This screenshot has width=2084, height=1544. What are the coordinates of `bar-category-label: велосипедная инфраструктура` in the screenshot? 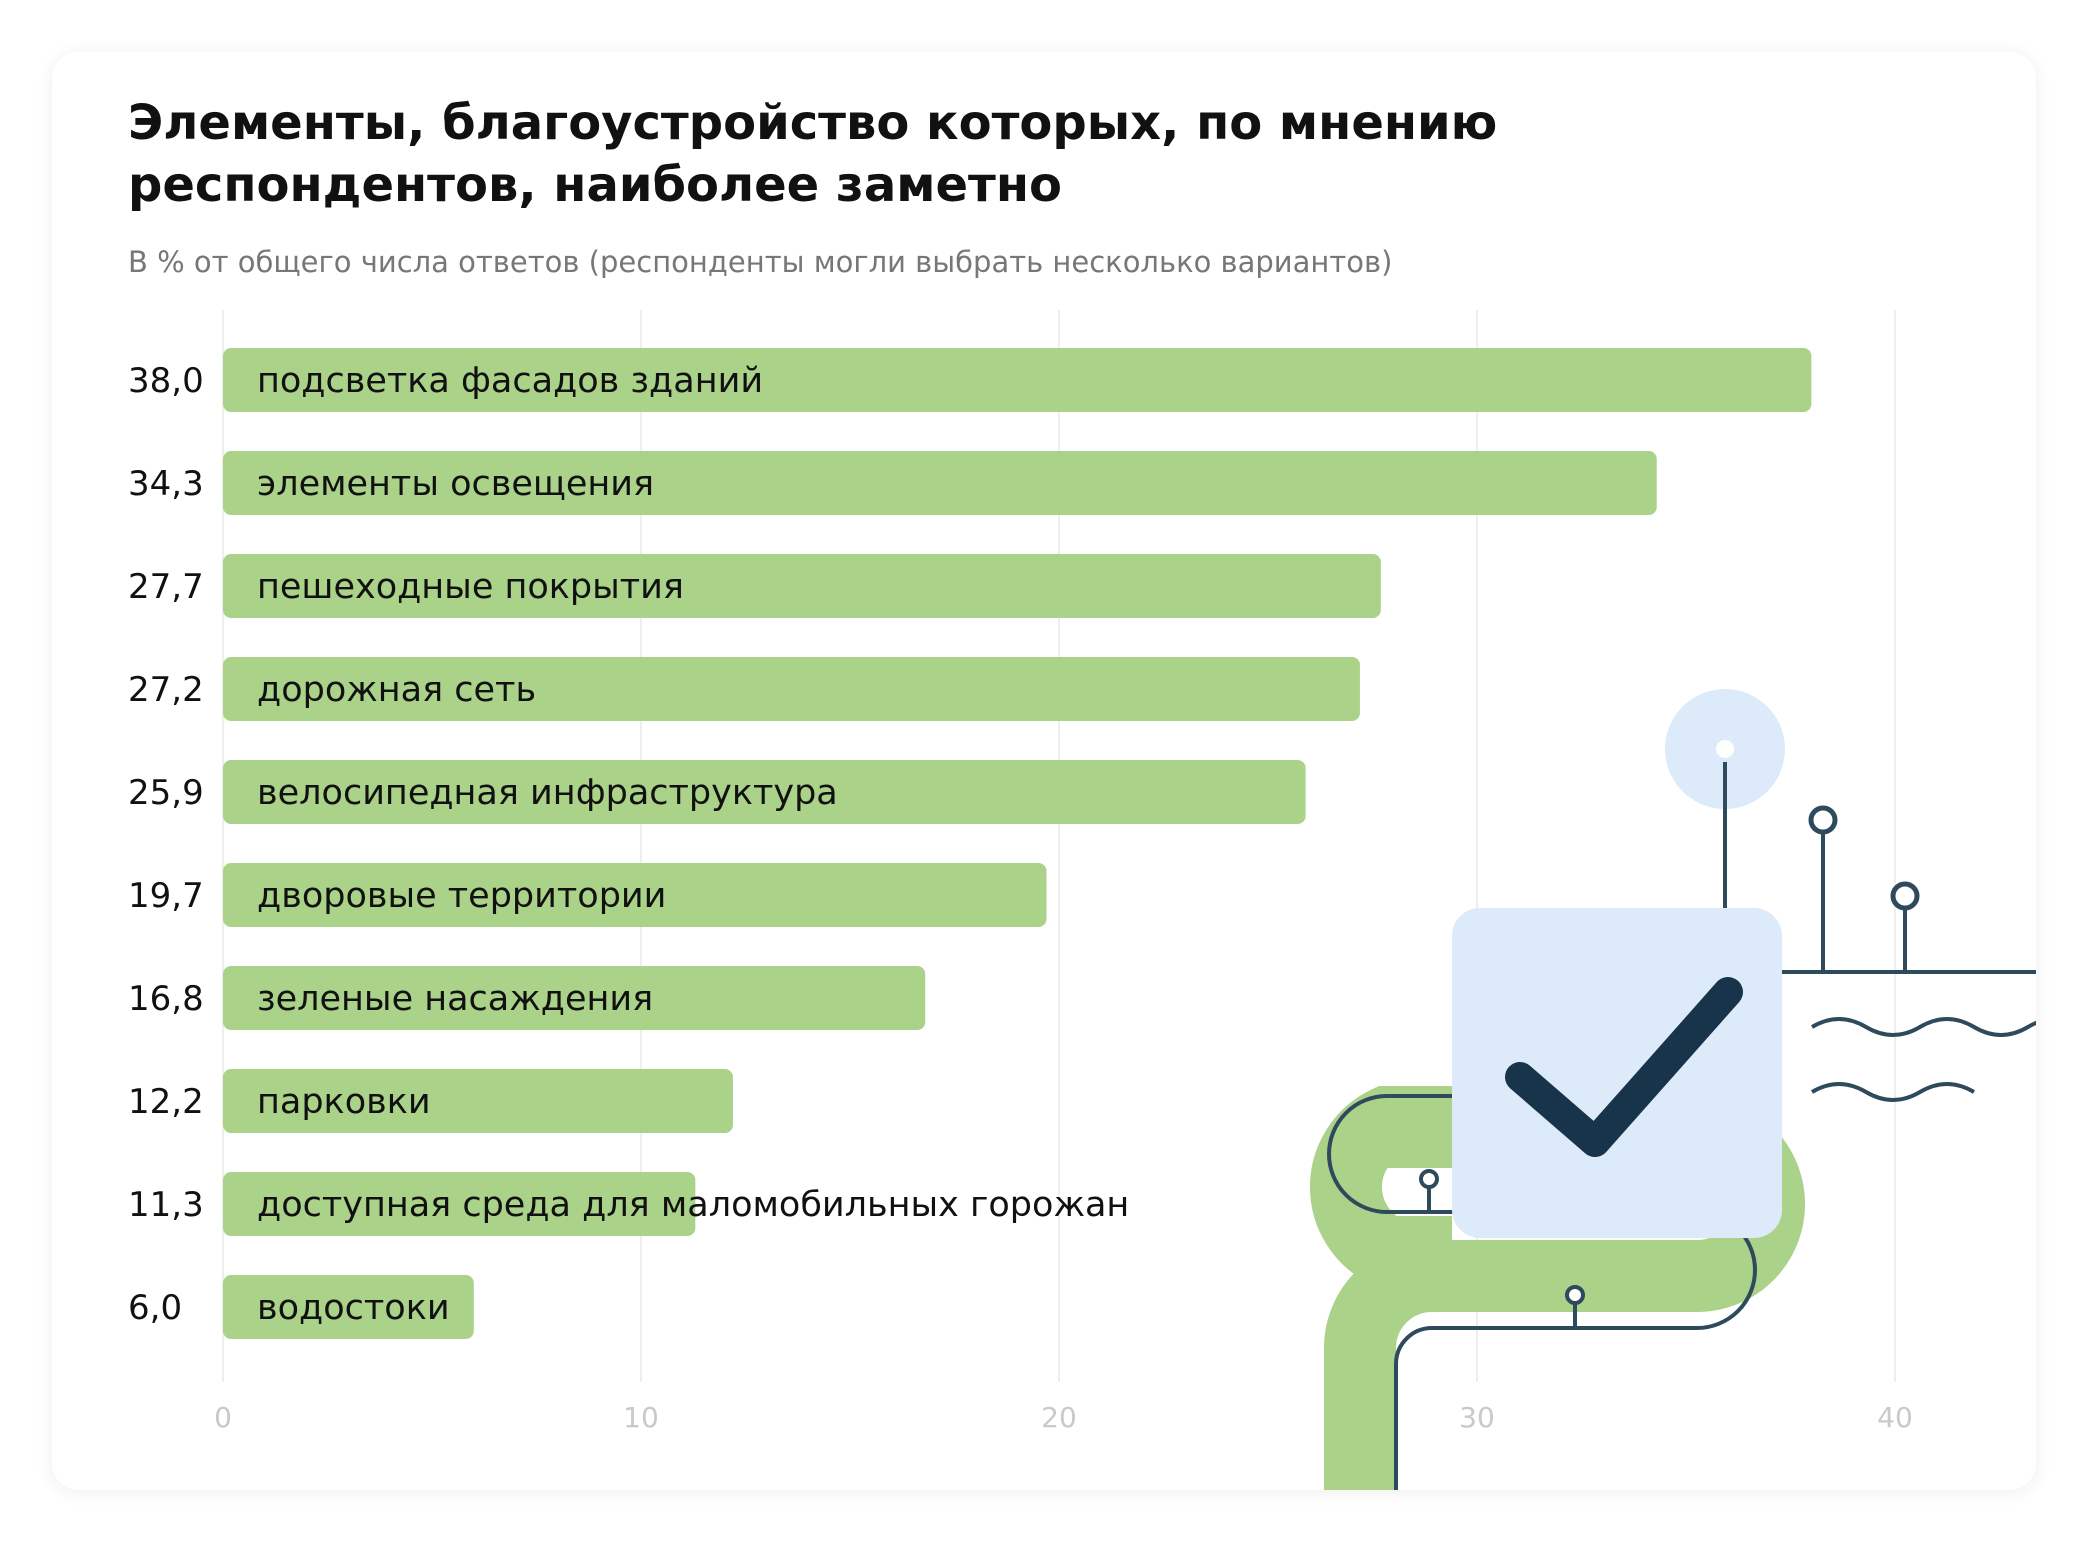 It's located at (547, 793).